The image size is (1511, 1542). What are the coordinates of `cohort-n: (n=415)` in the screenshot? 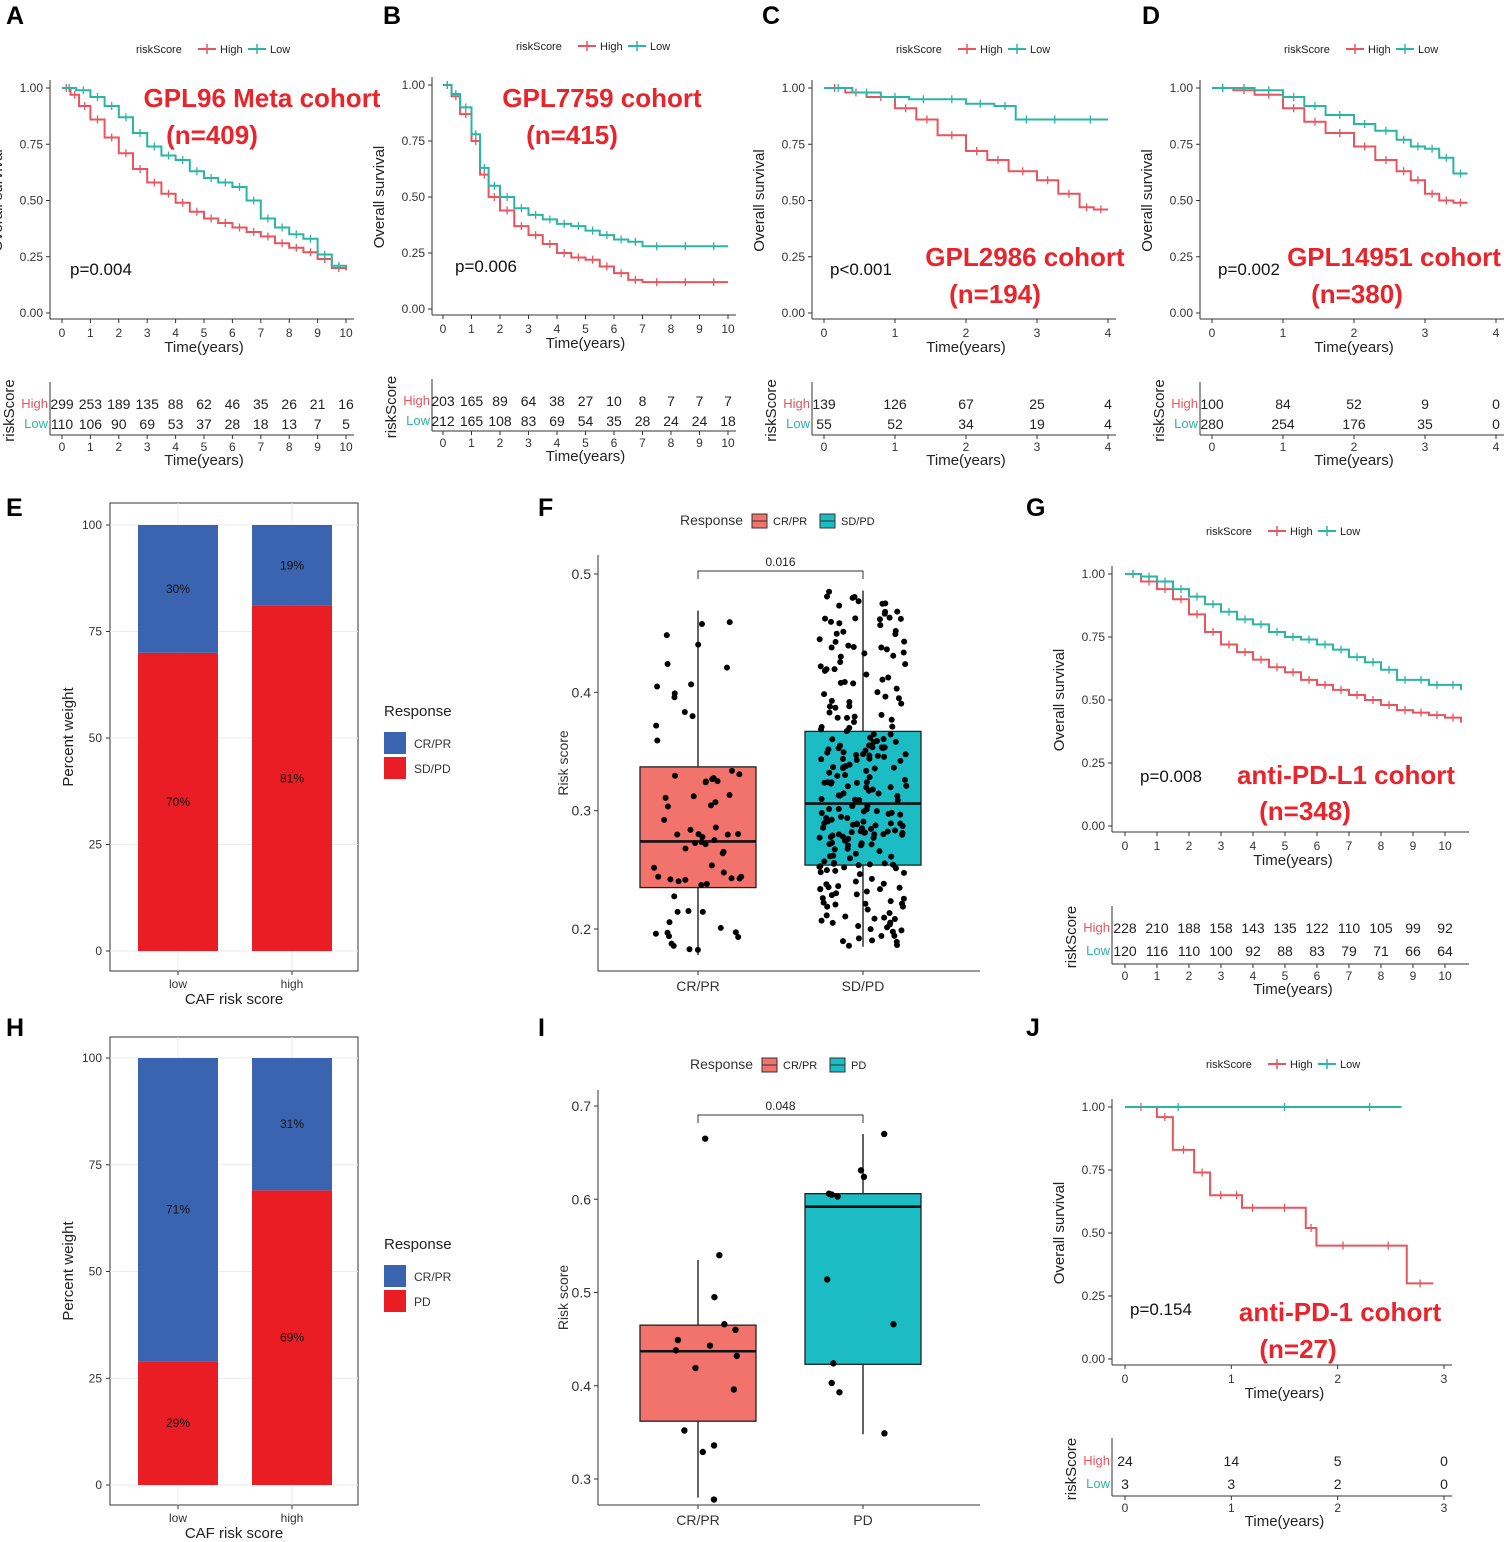 It's located at (572, 135).